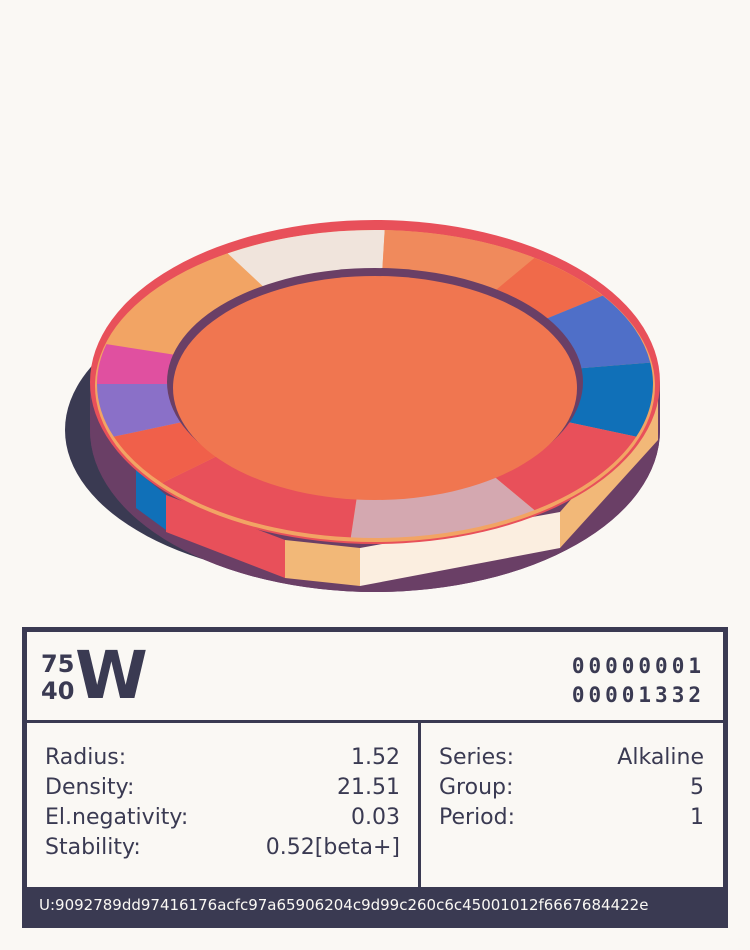 The height and width of the screenshot is (950, 750). Describe the element at coordinates (375, 817) in the screenshot. I see `property-value: 0.03` at that location.